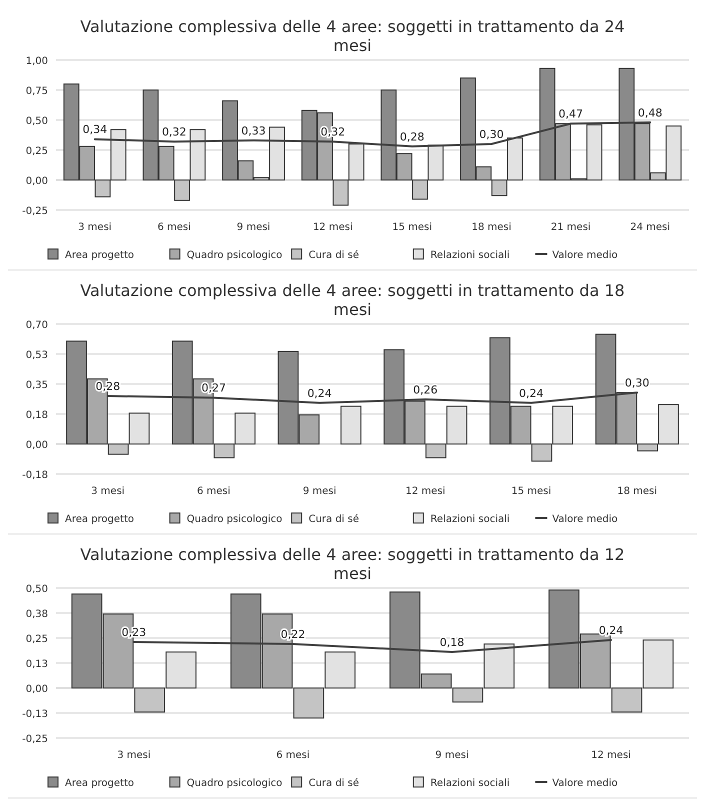 The image size is (705, 809). Describe the element at coordinates (650, 113) in the screenshot. I see `data-label: 0,48` at that location.